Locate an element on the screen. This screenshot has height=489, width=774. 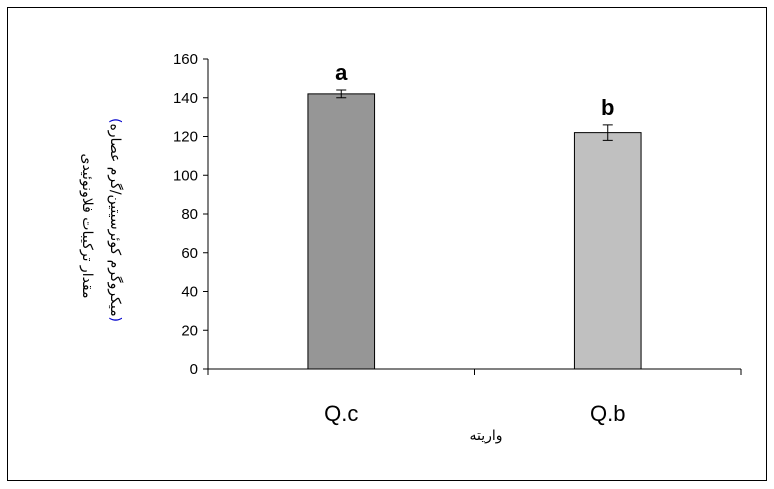
significance-letter-1: a is located at coordinates (341, 72).